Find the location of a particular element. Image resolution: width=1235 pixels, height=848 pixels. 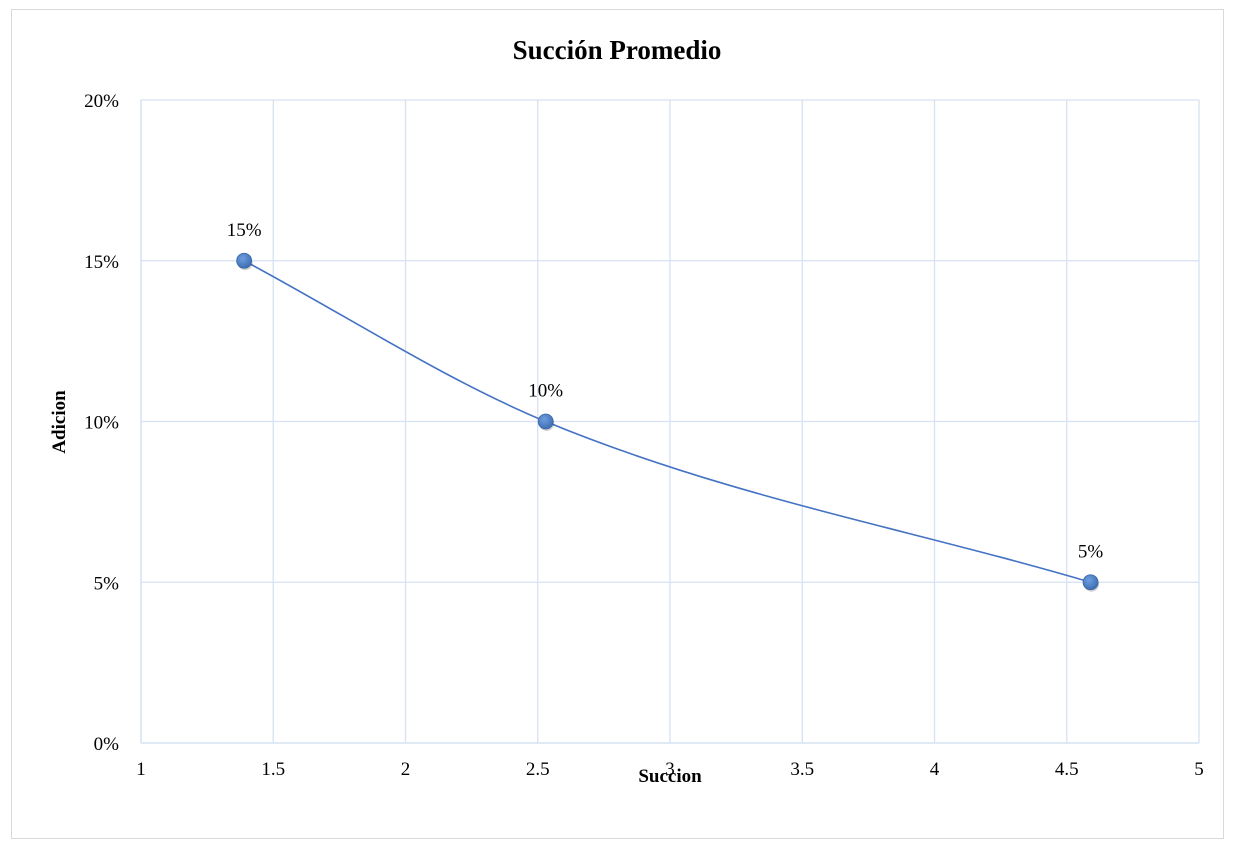

x-tick-label: 1 is located at coordinates (141, 769).